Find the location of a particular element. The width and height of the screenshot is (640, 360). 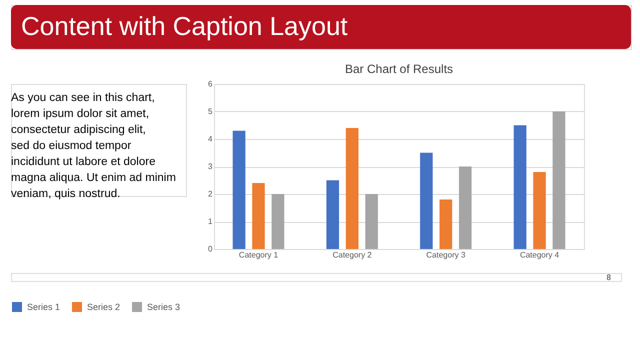

legend-label: Series 1 is located at coordinates (43, 307).